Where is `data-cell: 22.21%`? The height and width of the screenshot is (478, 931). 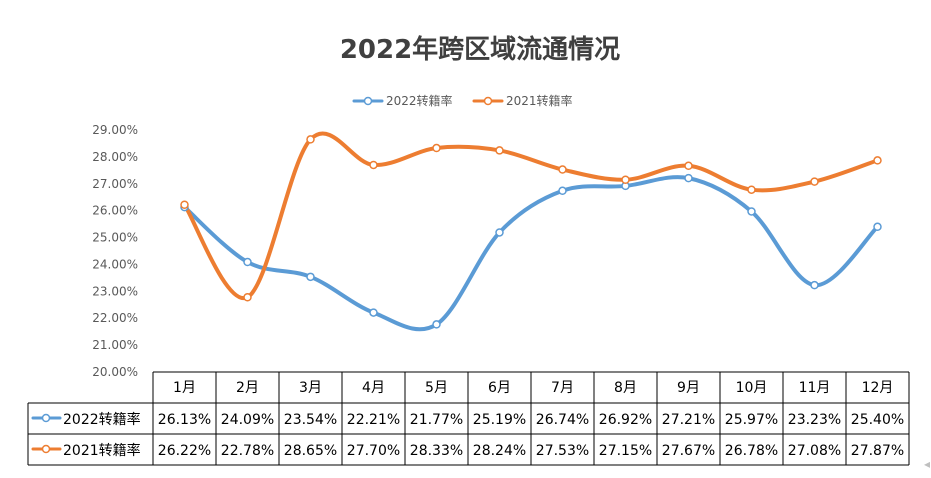 data-cell: 22.21% is located at coordinates (373, 420).